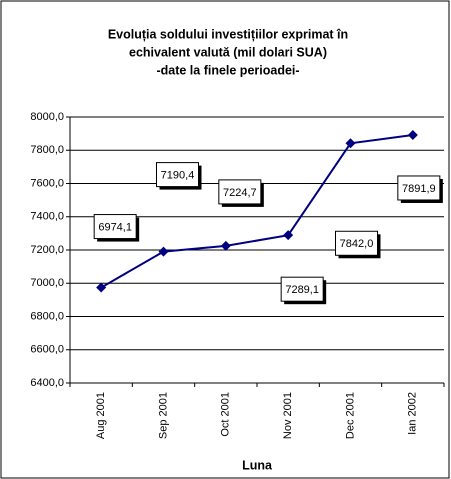 The height and width of the screenshot is (479, 451). Describe the element at coordinates (101, 415) in the screenshot. I see `x-tick-label: Aug 2001` at that location.